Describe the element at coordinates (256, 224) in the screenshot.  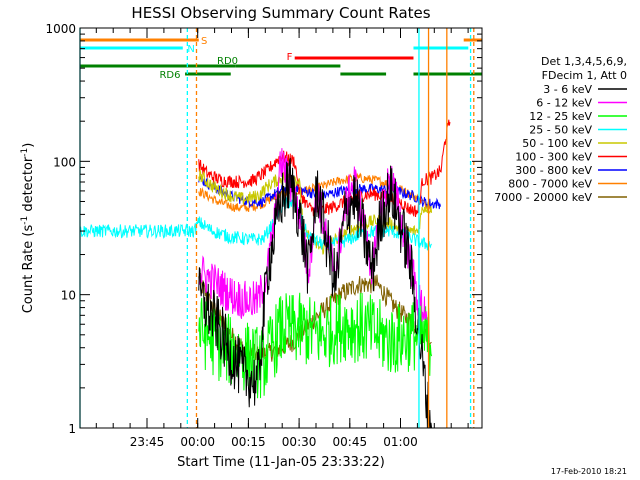
I see `series-line-25-50-kev` at that location.